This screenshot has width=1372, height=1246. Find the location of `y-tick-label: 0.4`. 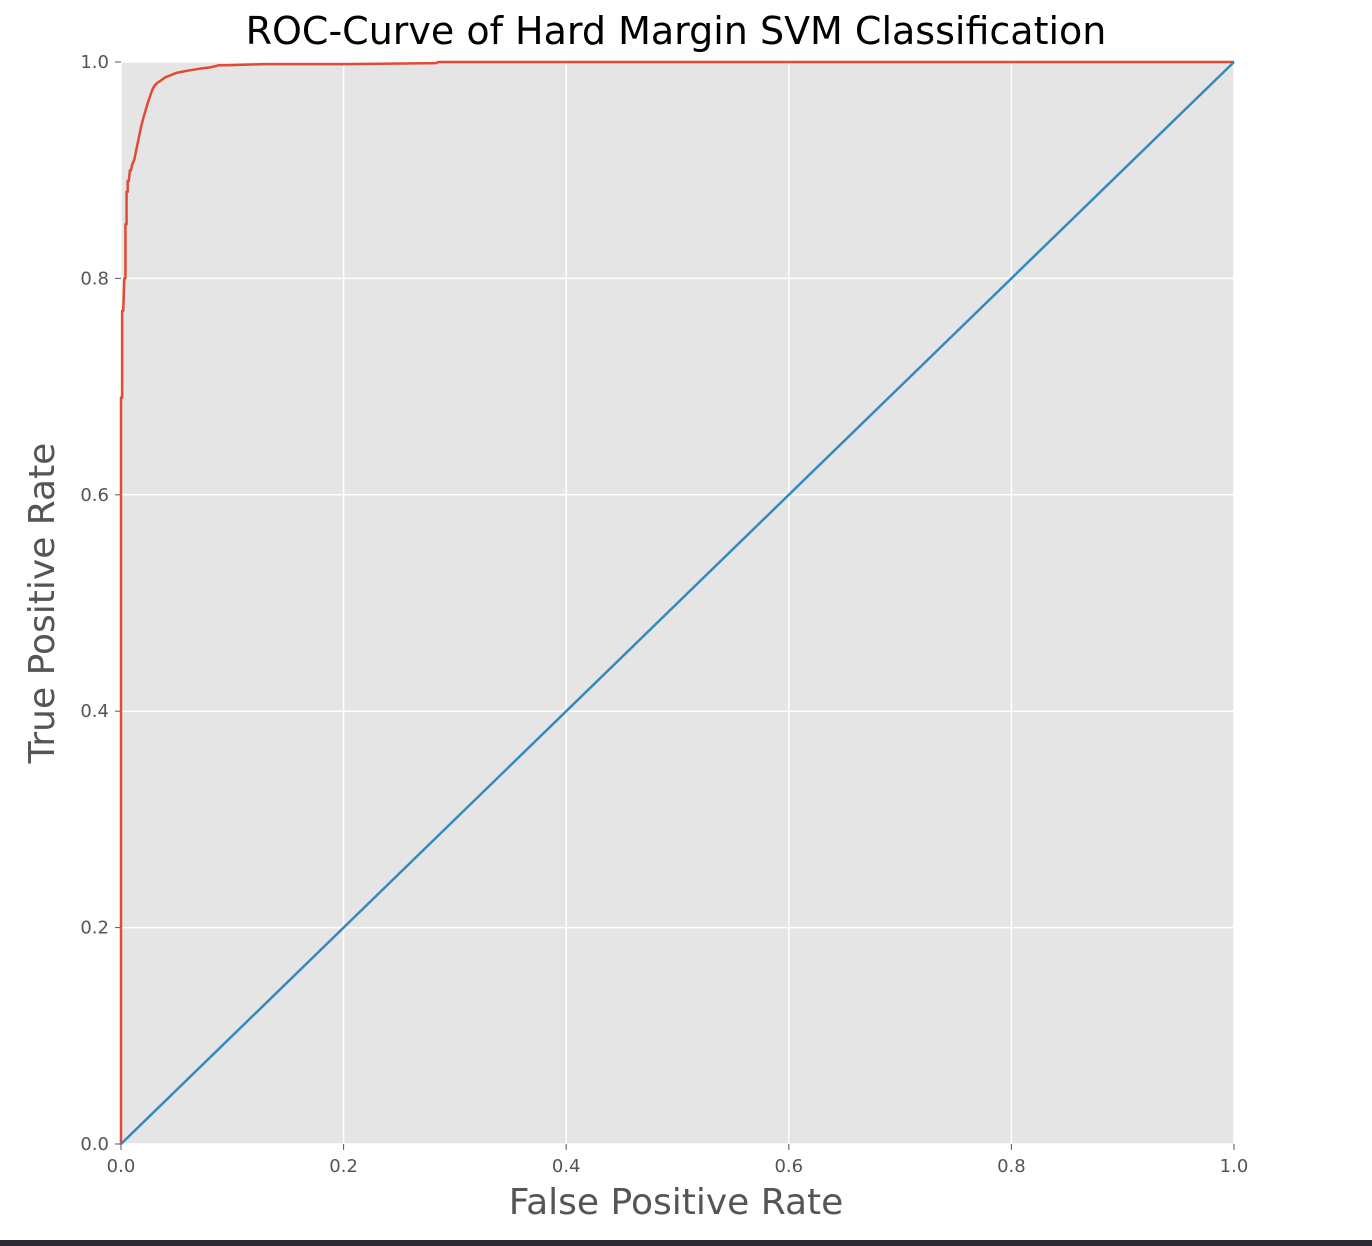

y-tick-label: 0.4 is located at coordinates (94, 711).